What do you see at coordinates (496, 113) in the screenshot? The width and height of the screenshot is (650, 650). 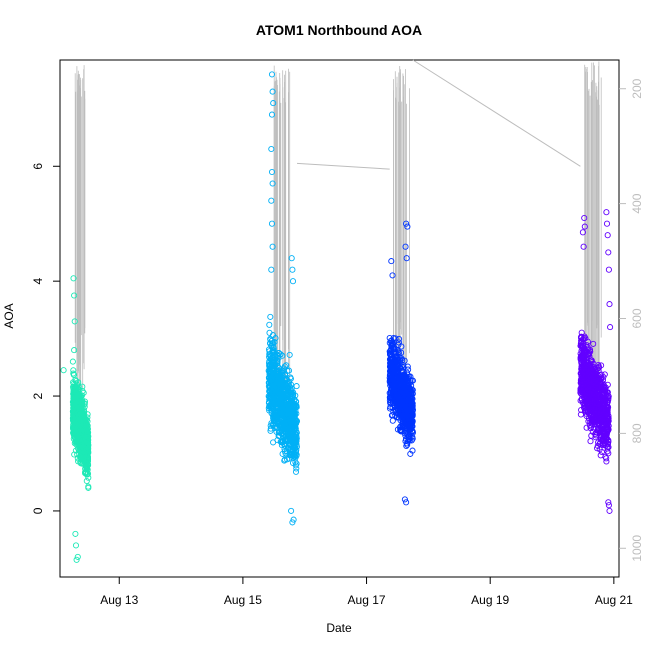 I see `secondary-connector` at bounding box center [496, 113].